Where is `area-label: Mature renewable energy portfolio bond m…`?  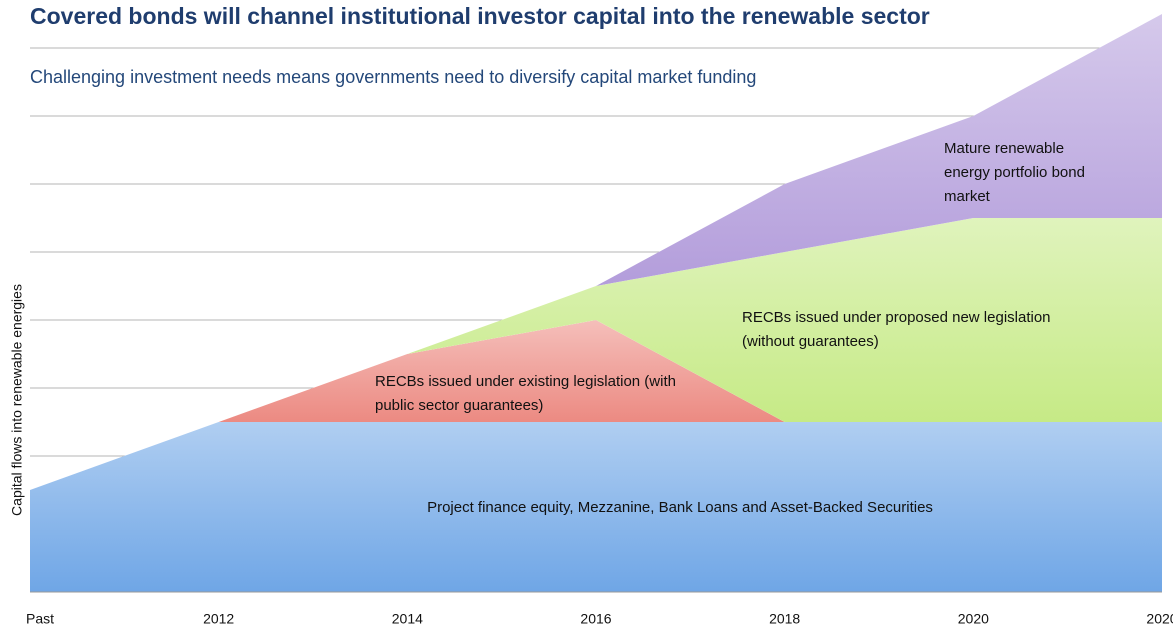
area-label: Mature renewable energy portfolio bond m… is located at coordinates (1014, 172).